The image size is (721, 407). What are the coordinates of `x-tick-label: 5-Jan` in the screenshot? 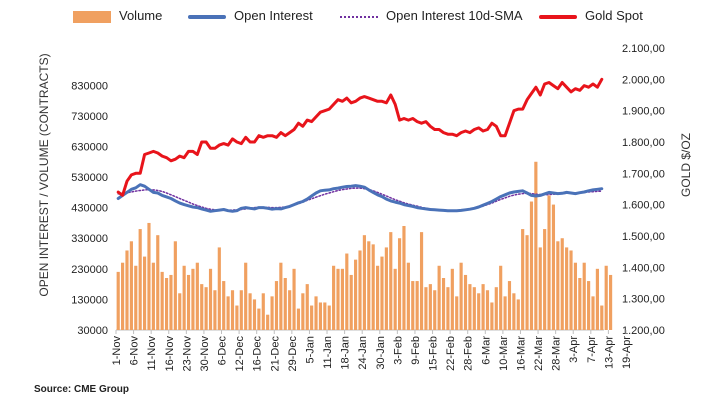 It's located at (310, 350).